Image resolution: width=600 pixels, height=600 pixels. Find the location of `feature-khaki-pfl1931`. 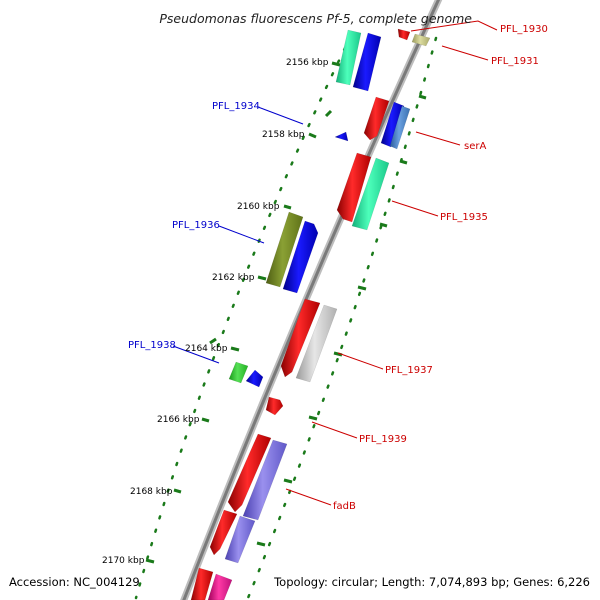

feature-khaki-pfl1931 is located at coordinates (421, 40).